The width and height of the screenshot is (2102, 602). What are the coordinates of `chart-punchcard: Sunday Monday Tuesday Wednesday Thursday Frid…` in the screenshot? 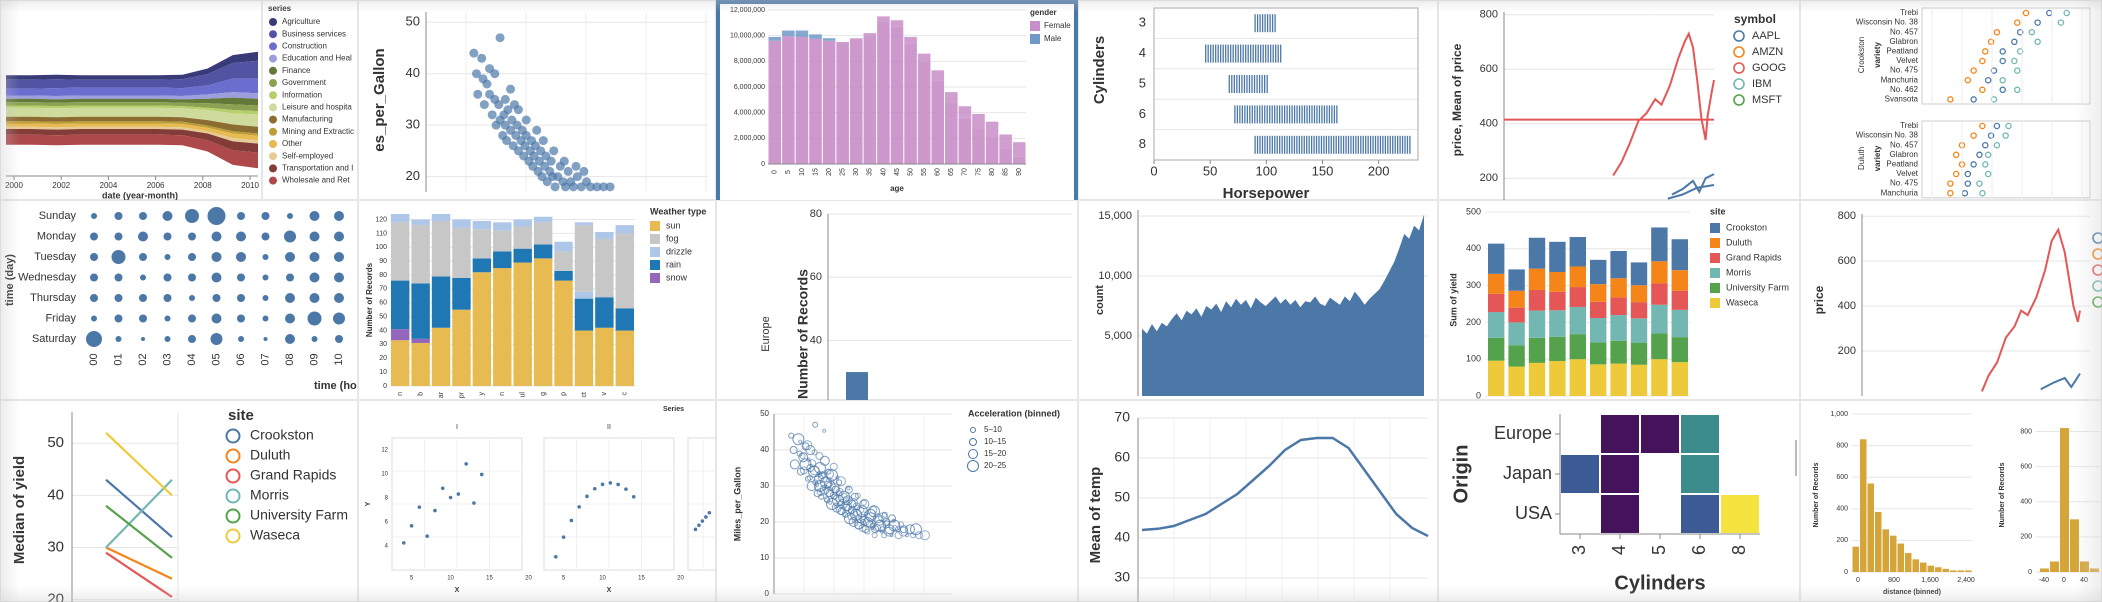 It's located at (179, 300).